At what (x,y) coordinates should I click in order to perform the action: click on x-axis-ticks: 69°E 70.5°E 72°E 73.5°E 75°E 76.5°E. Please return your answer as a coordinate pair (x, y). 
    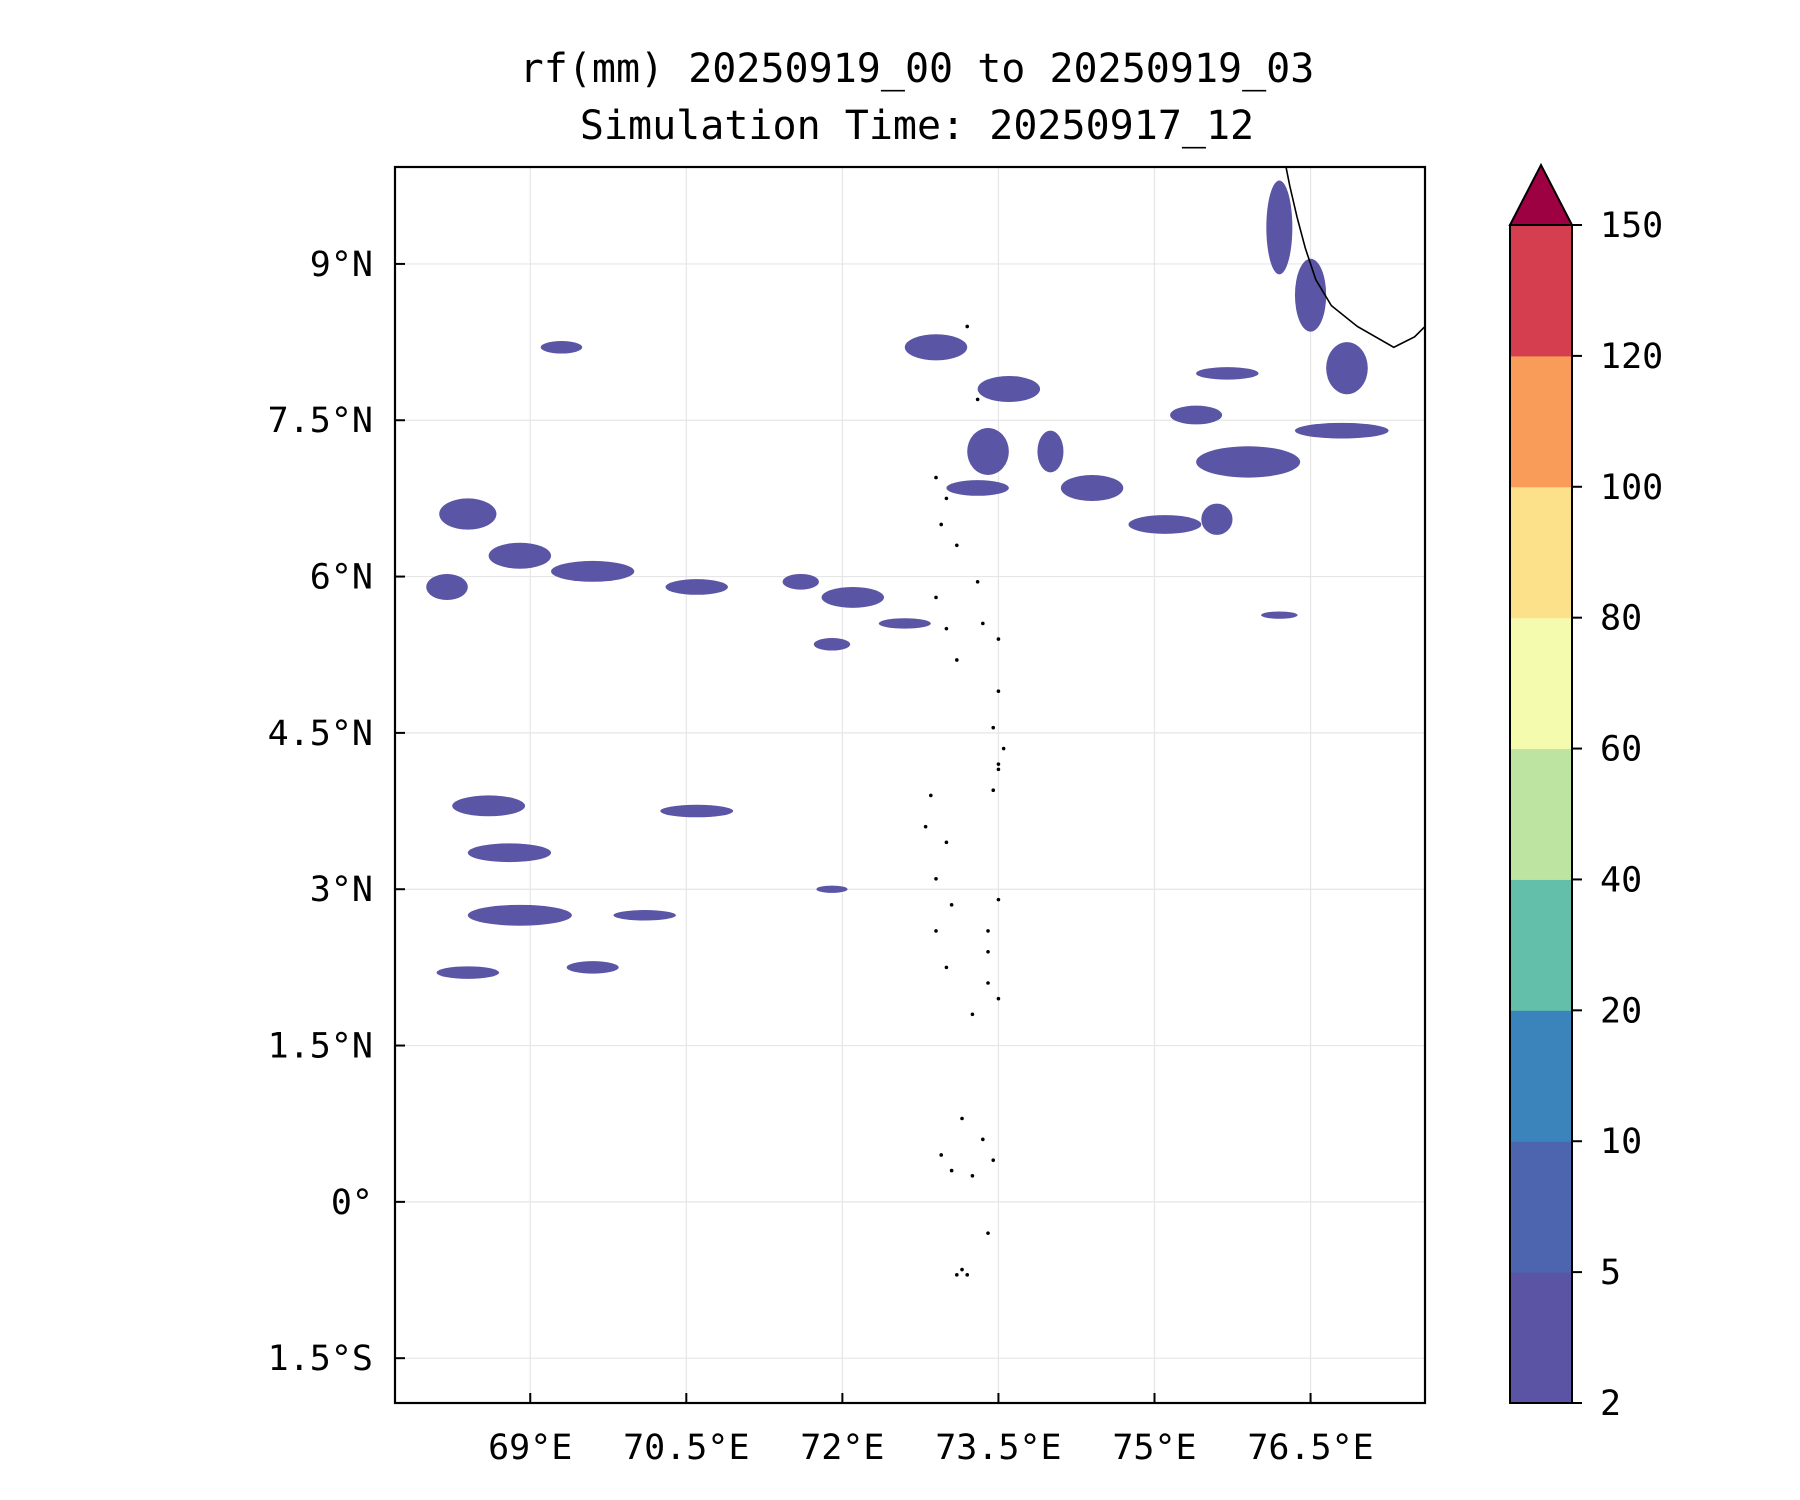
    Looking at the image, I should click on (931, 1430).